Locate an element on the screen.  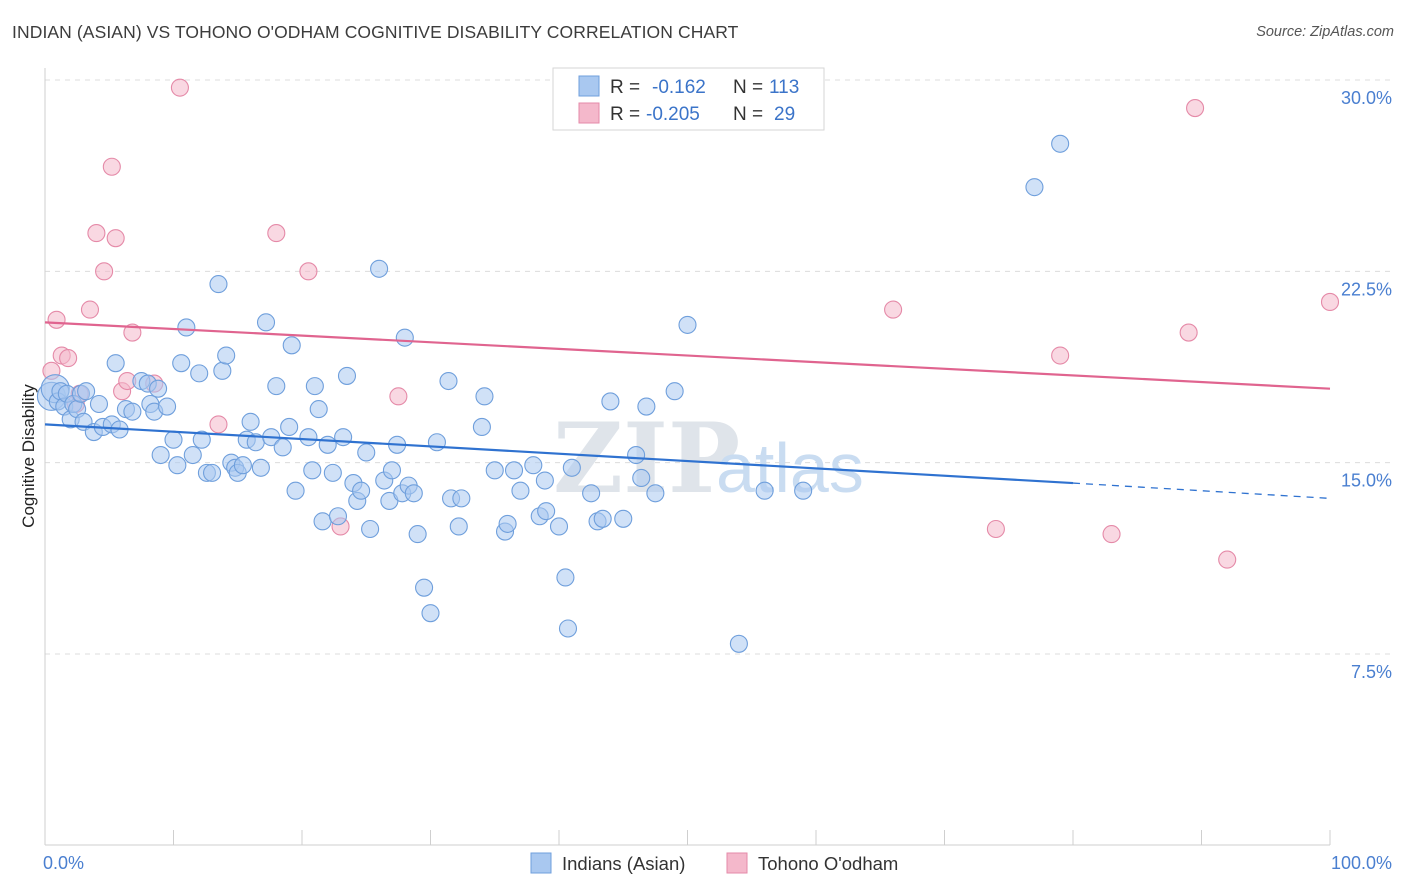
x-tick-label-0: 0.0% is located at coordinates (63, 863).